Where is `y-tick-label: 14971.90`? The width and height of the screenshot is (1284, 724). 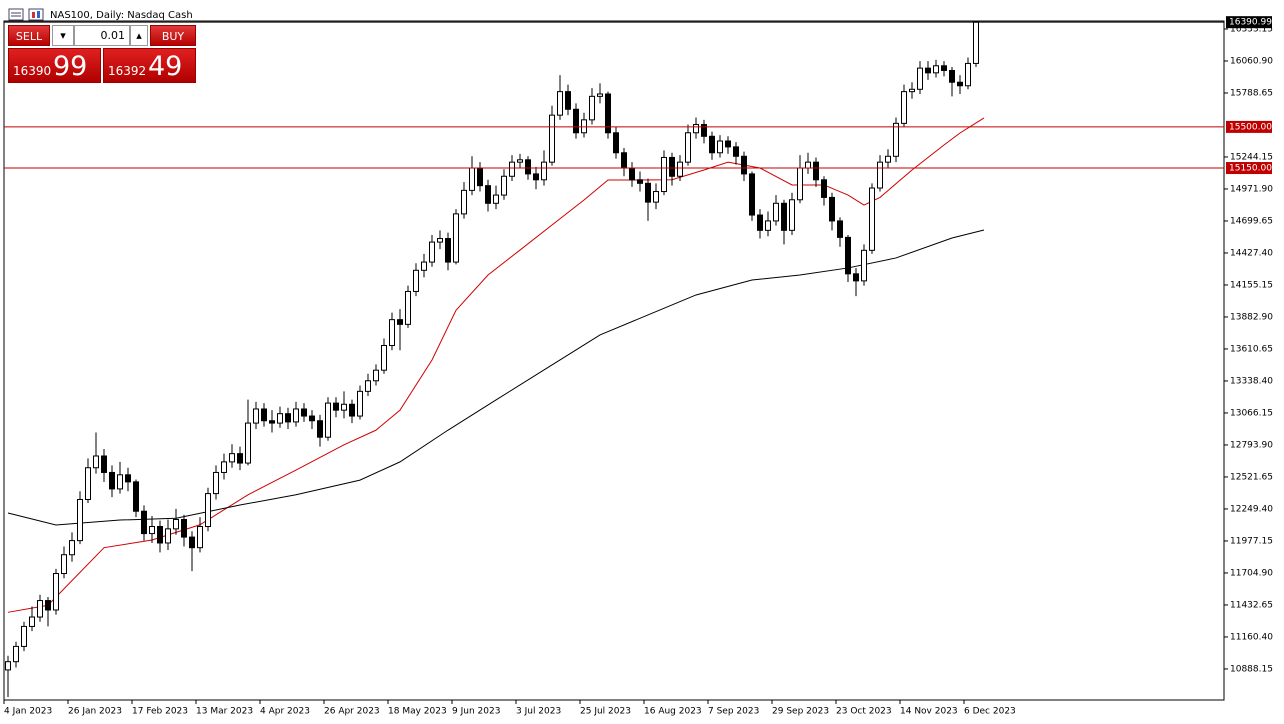 y-tick-label: 14971.90 is located at coordinates (1251, 189).